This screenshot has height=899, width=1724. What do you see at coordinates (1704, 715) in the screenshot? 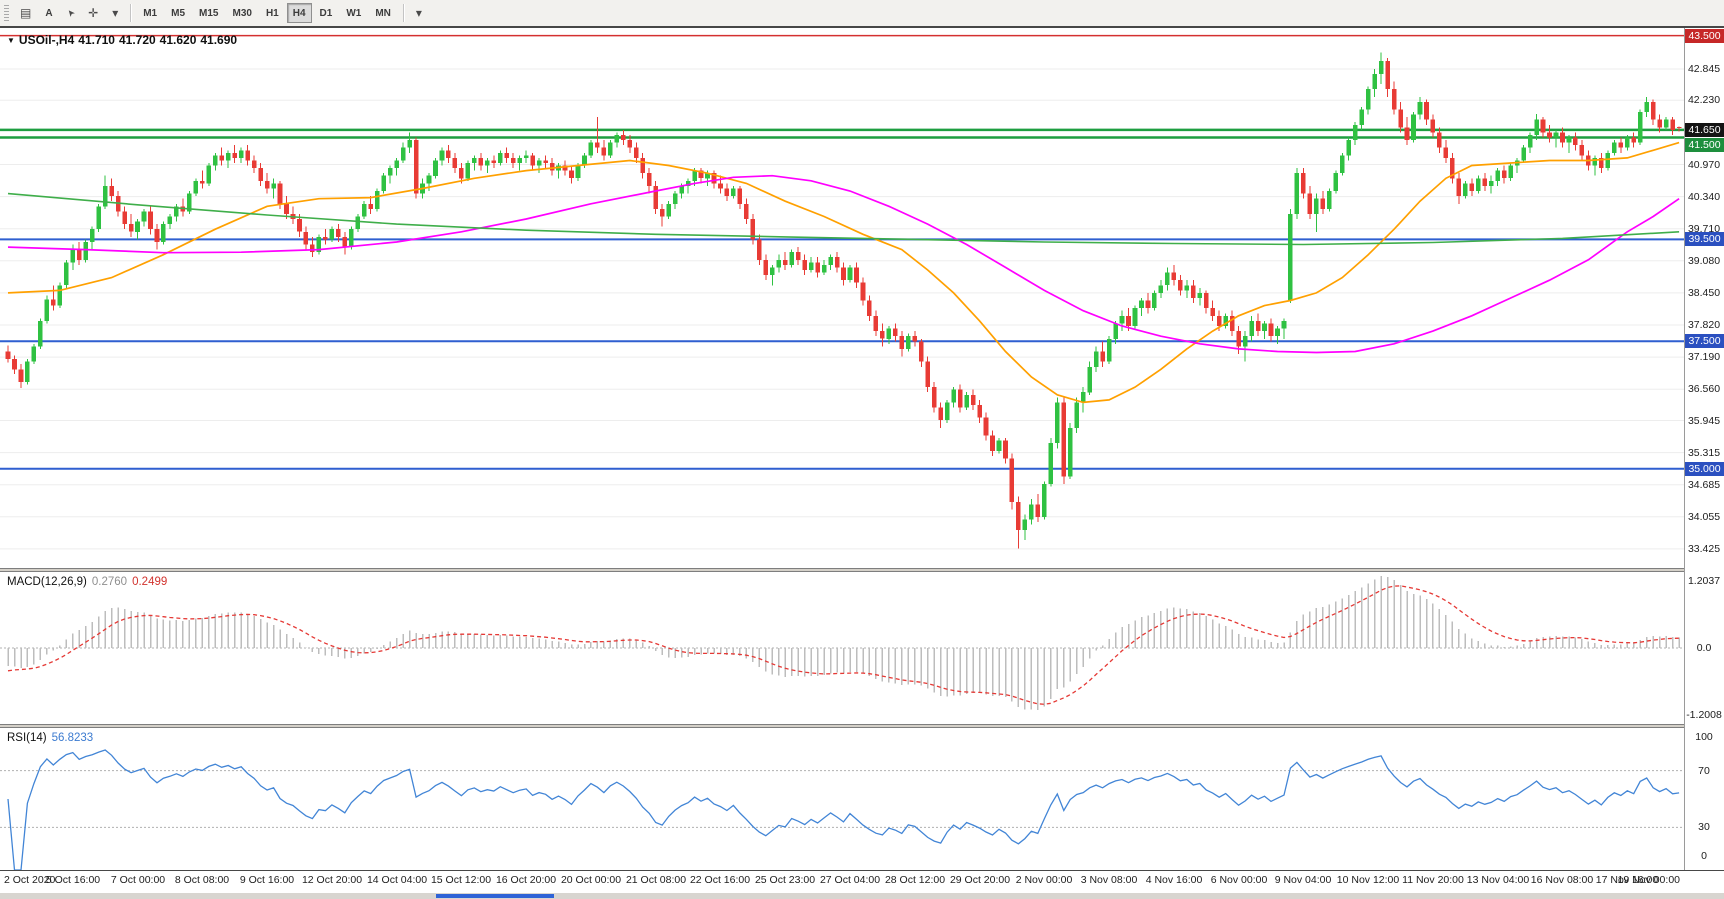
I see `macd-scale-min: -1.2008` at bounding box center [1704, 715].